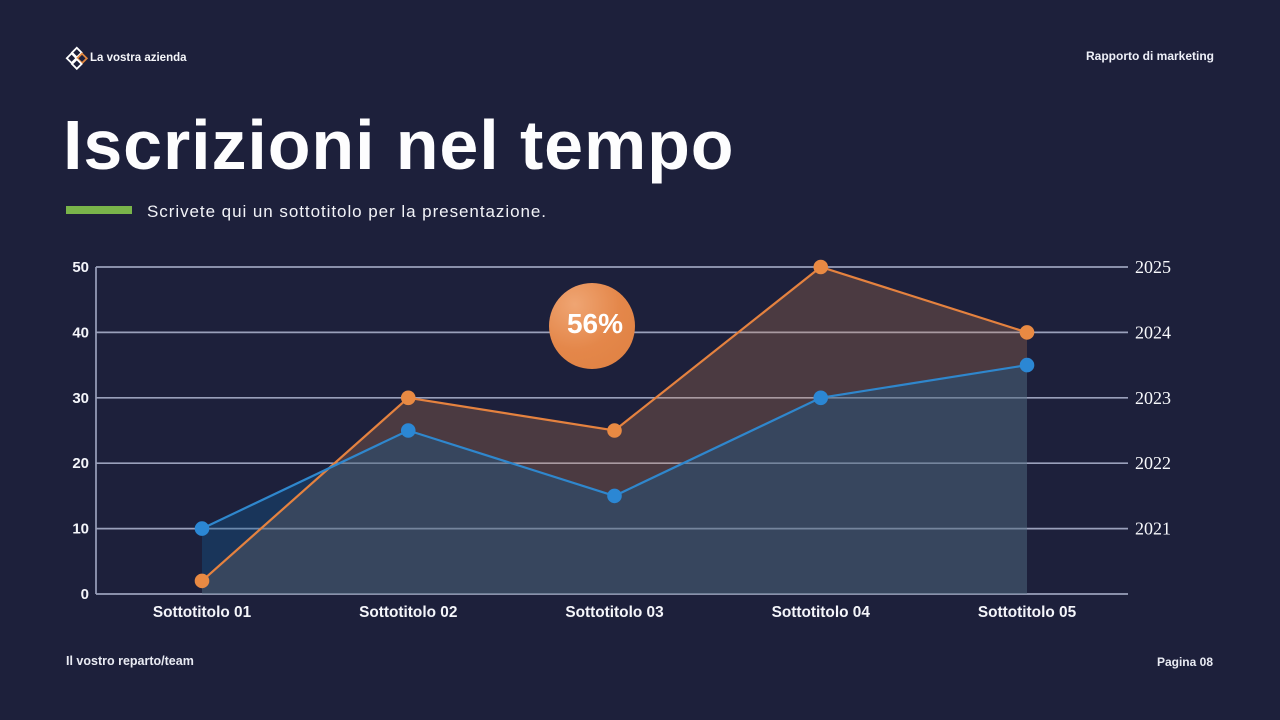 The height and width of the screenshot is (720, 1280). What do you see at coordinates (1027, 612) in the screenshot?
I see `svg-text: Sottotitolo 05` at bounding box center [1027, 612].